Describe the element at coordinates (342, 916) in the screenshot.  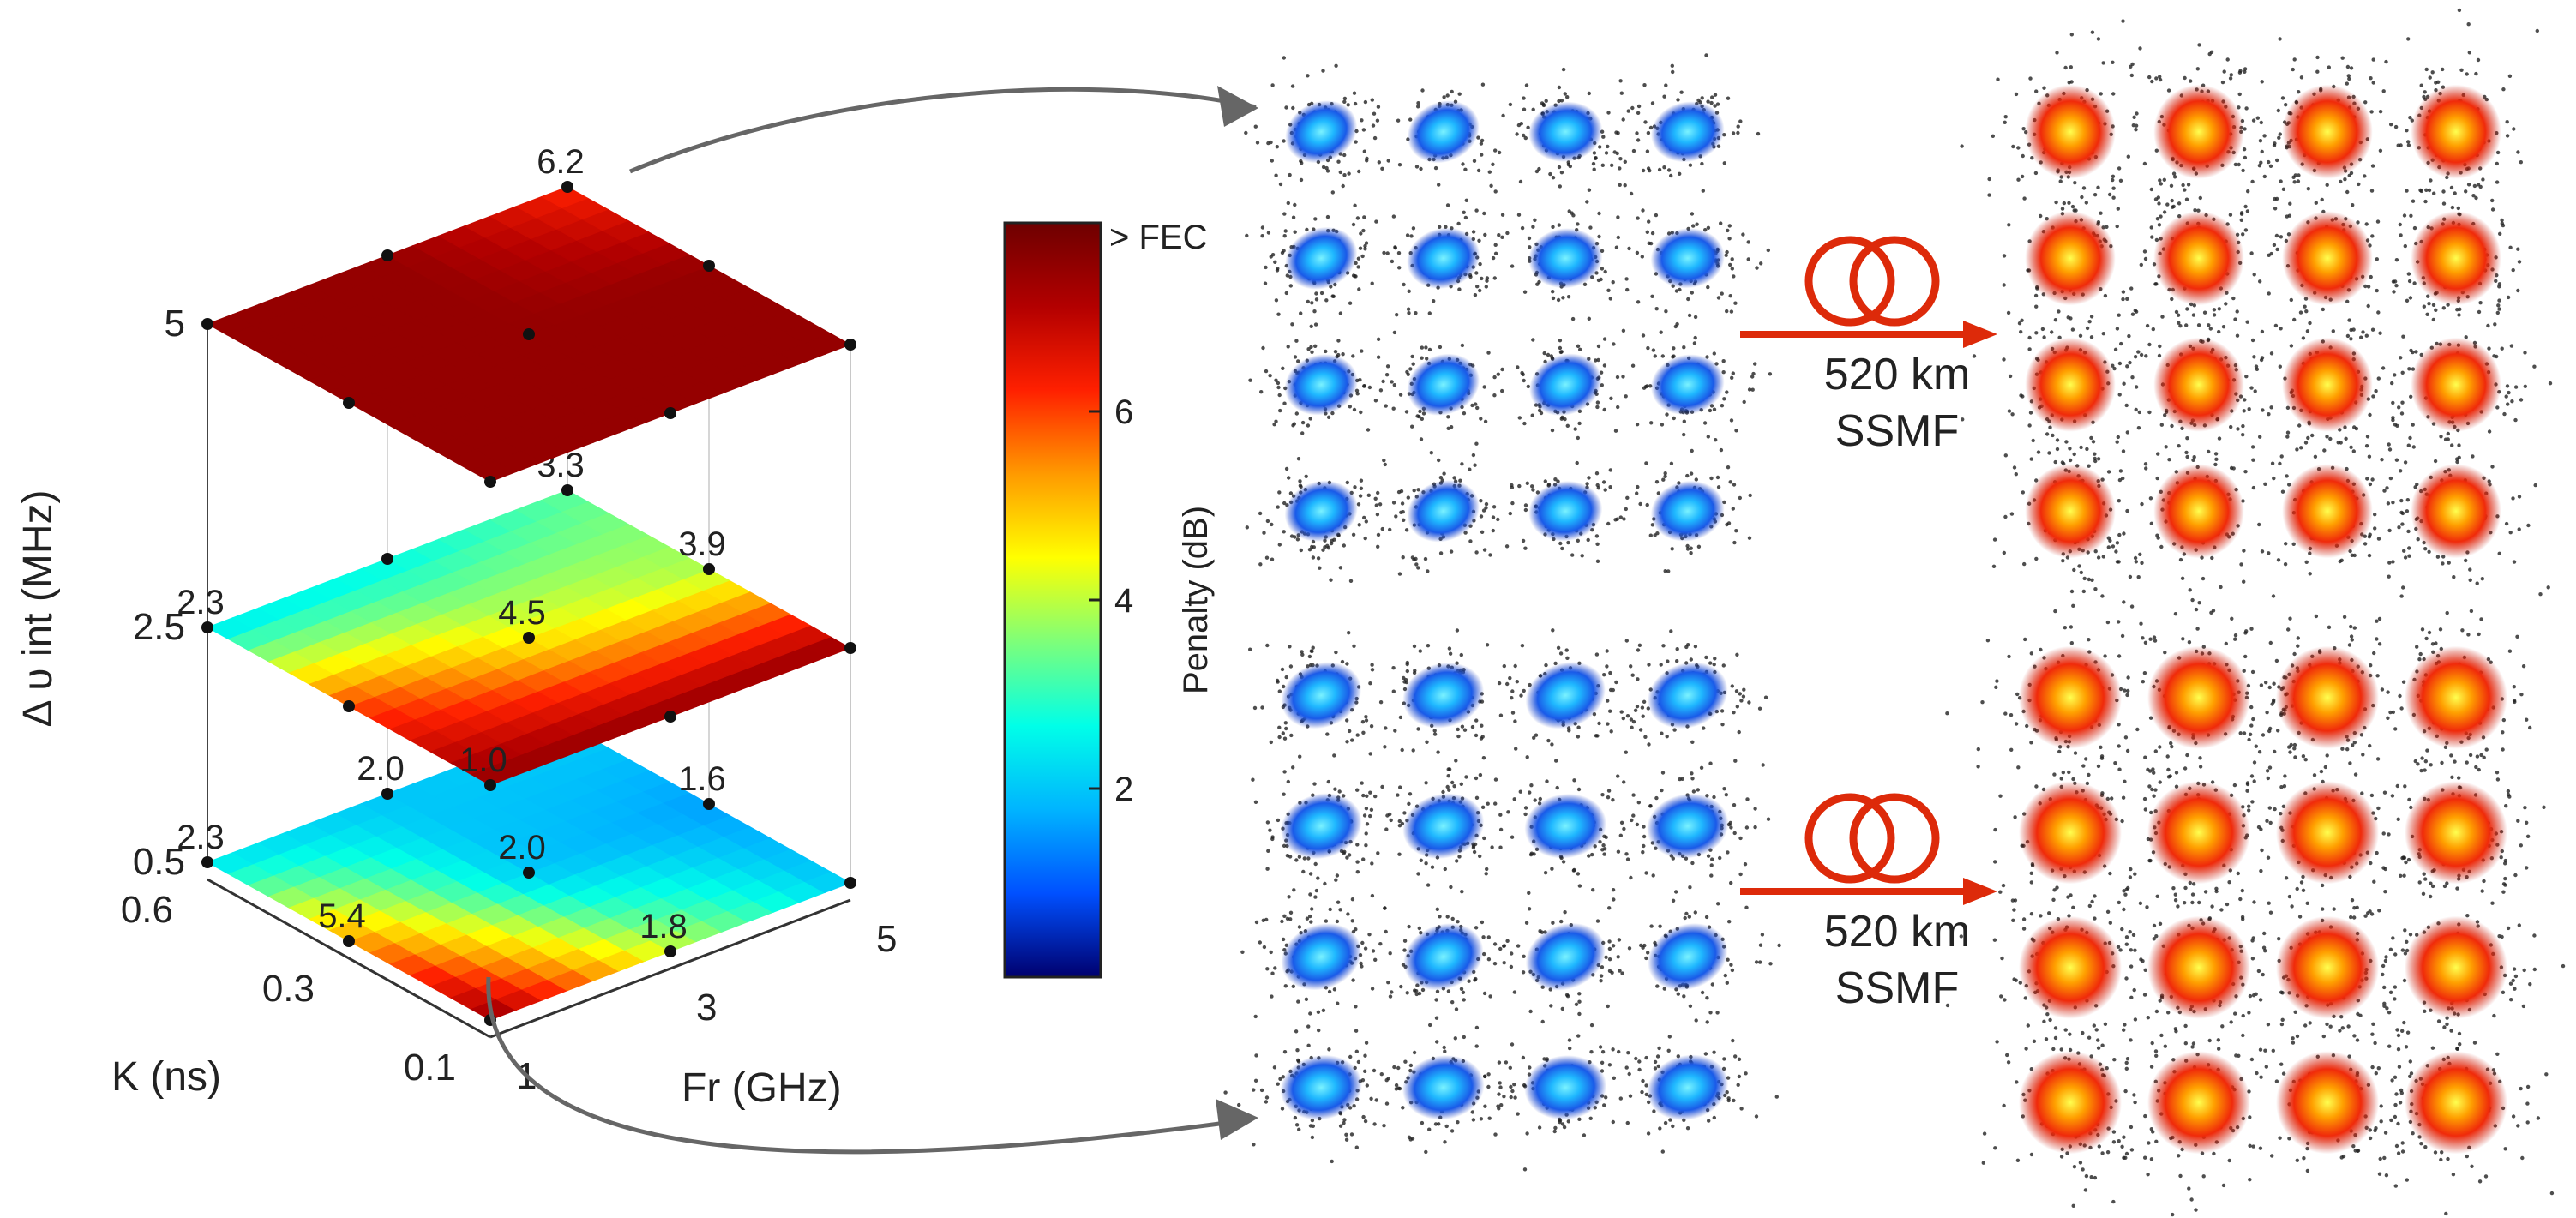
I see `point-value-label: 5.4` at that location.